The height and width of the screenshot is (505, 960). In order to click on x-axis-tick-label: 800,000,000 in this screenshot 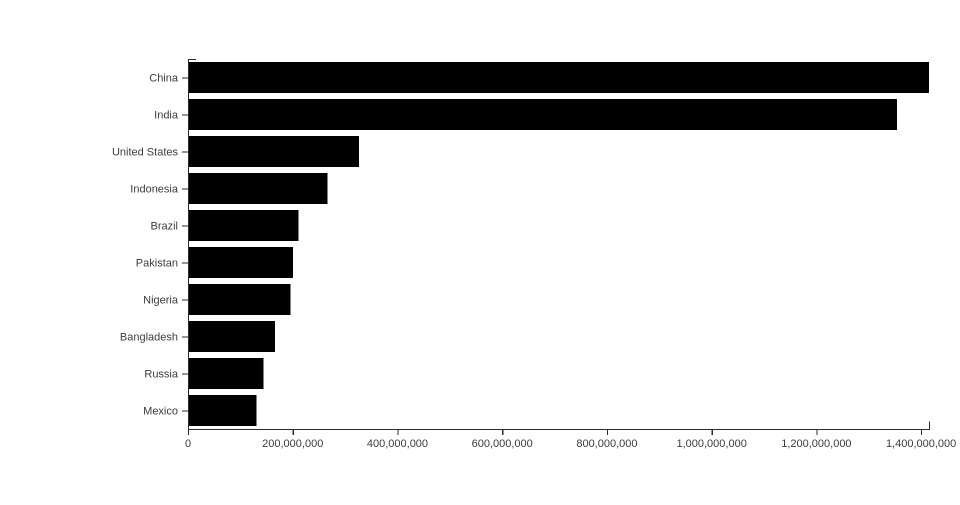, I will do `click(606, 444)`.